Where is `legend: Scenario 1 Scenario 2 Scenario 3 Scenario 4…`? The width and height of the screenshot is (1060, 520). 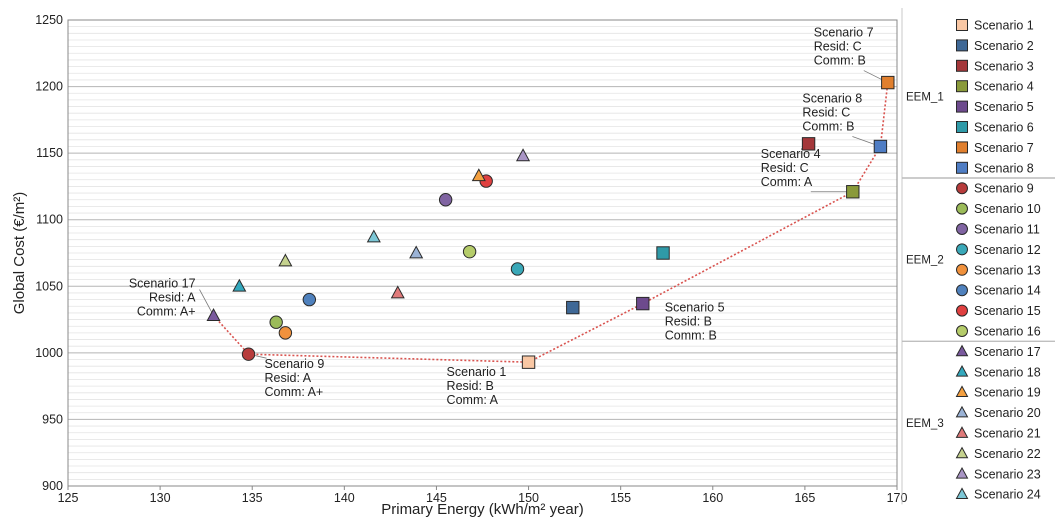 legend: Scenario 1 Scenario 2 Scenario 3 Scenario 4… is located at coordinates (978, 256).